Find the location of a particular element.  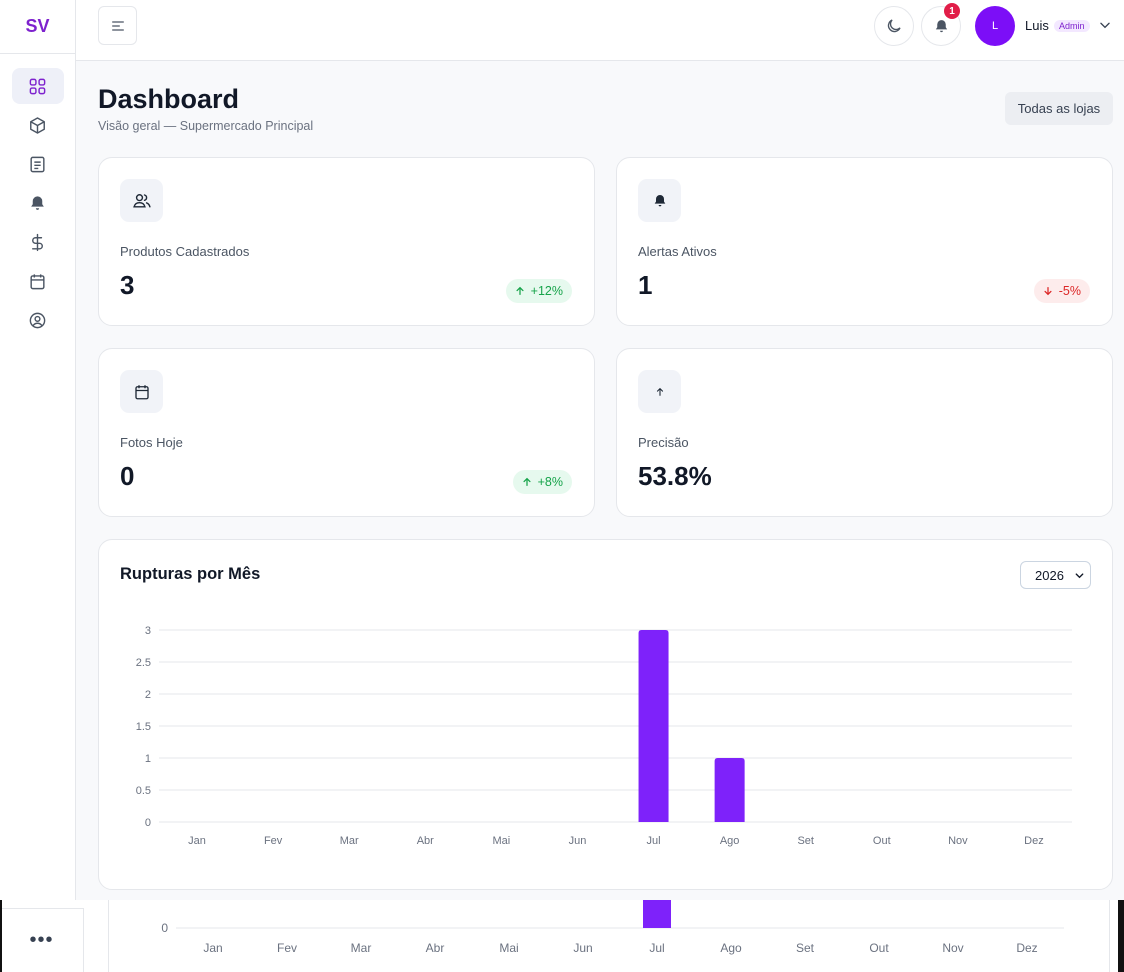

preview-frame is located at coordinates (609, 936).